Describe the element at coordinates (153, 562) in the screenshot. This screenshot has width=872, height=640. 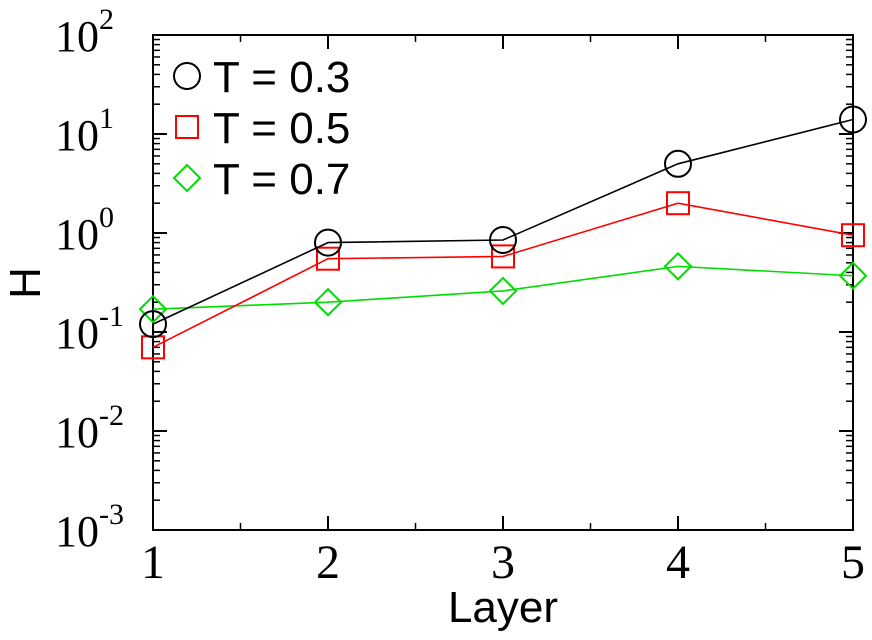
I see `x-tick-label: 1` at that location.